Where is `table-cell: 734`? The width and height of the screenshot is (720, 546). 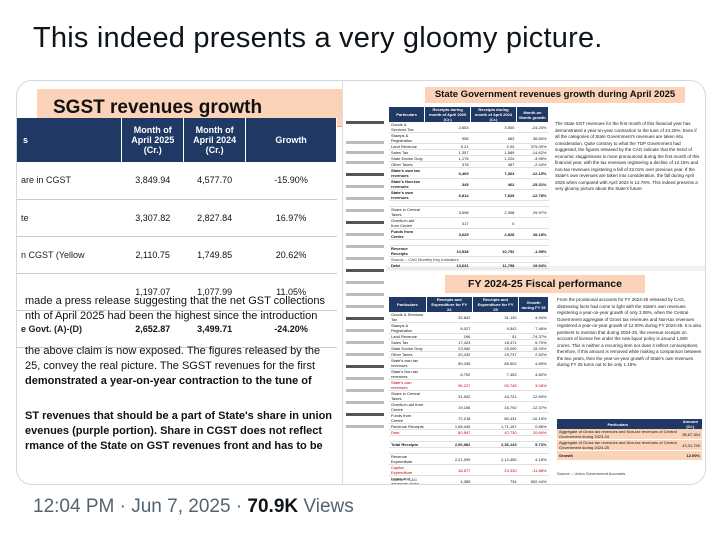 table-cell: 734 is located at coordinates (495, 479).